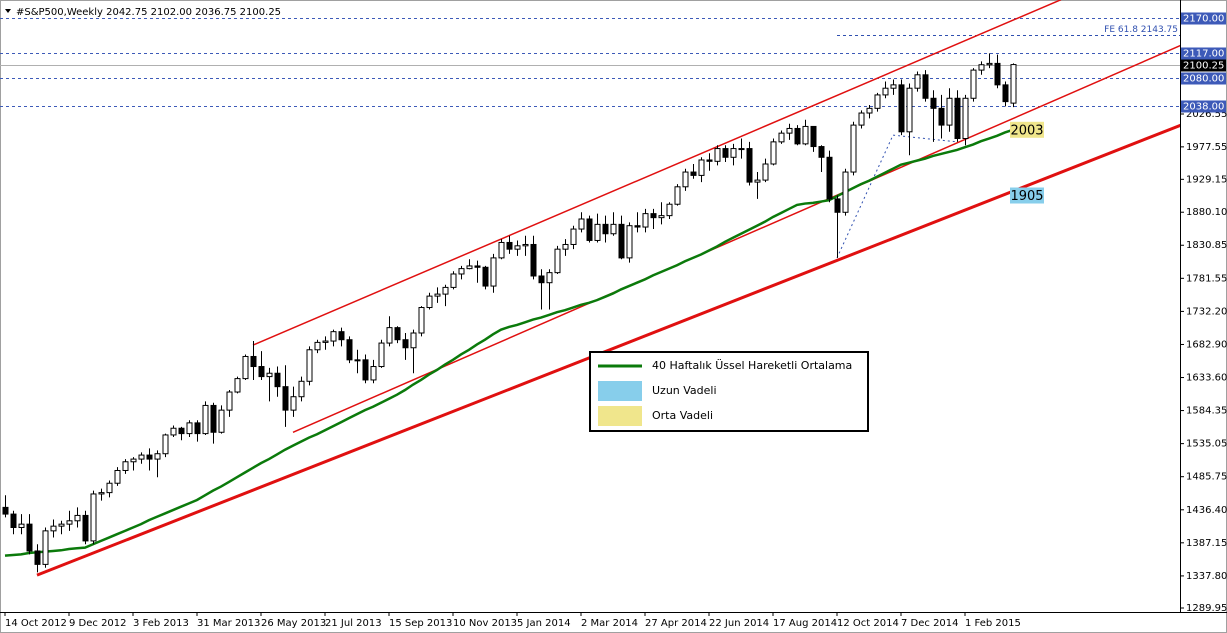 Image resolution: width=1227 pixels, height=633 pixels. I want to click on x-tick-label: 9 Dec 2012, so click(98, 623).